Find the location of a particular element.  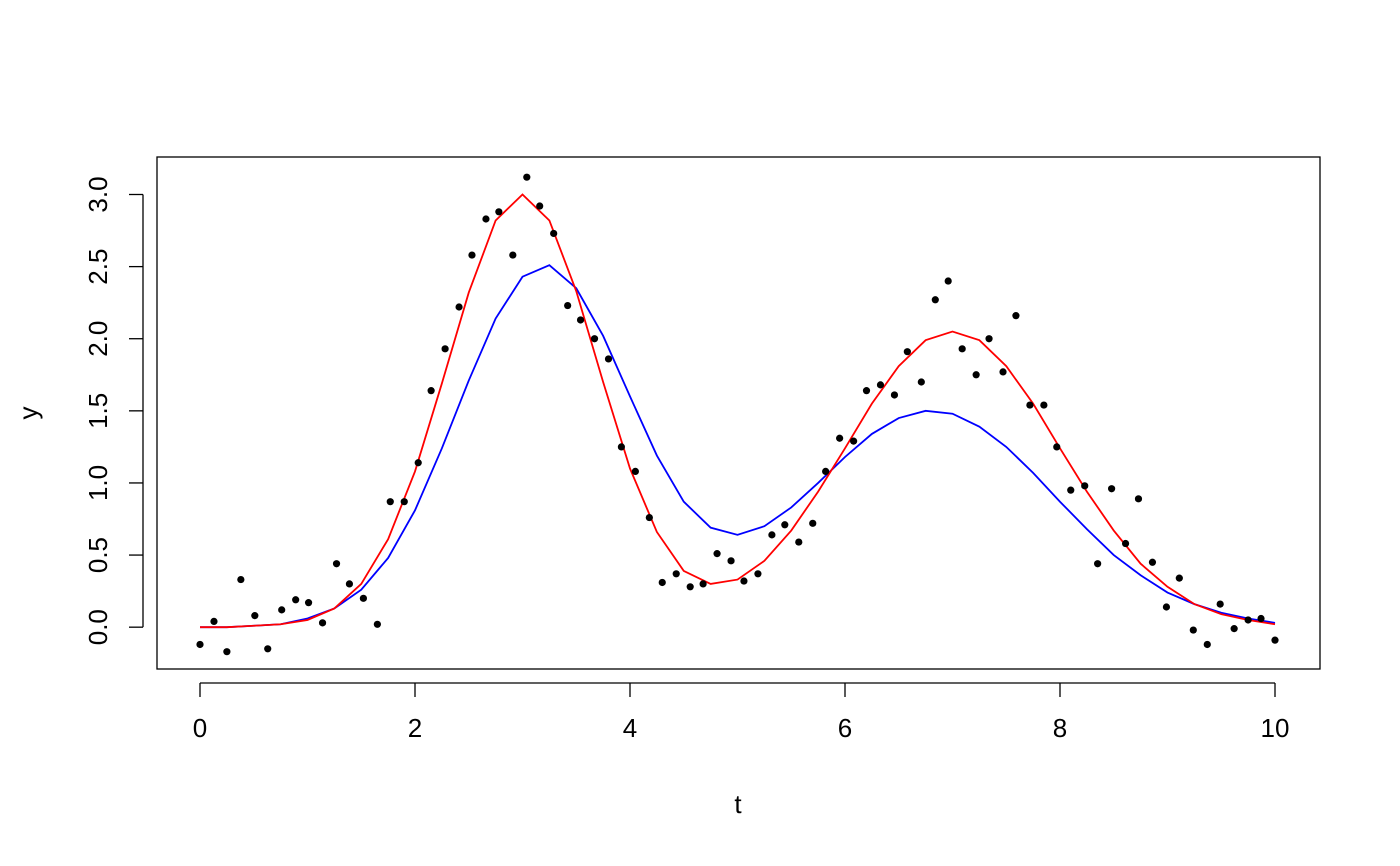

x-axis-title: t is located at coordinates (738, 804).